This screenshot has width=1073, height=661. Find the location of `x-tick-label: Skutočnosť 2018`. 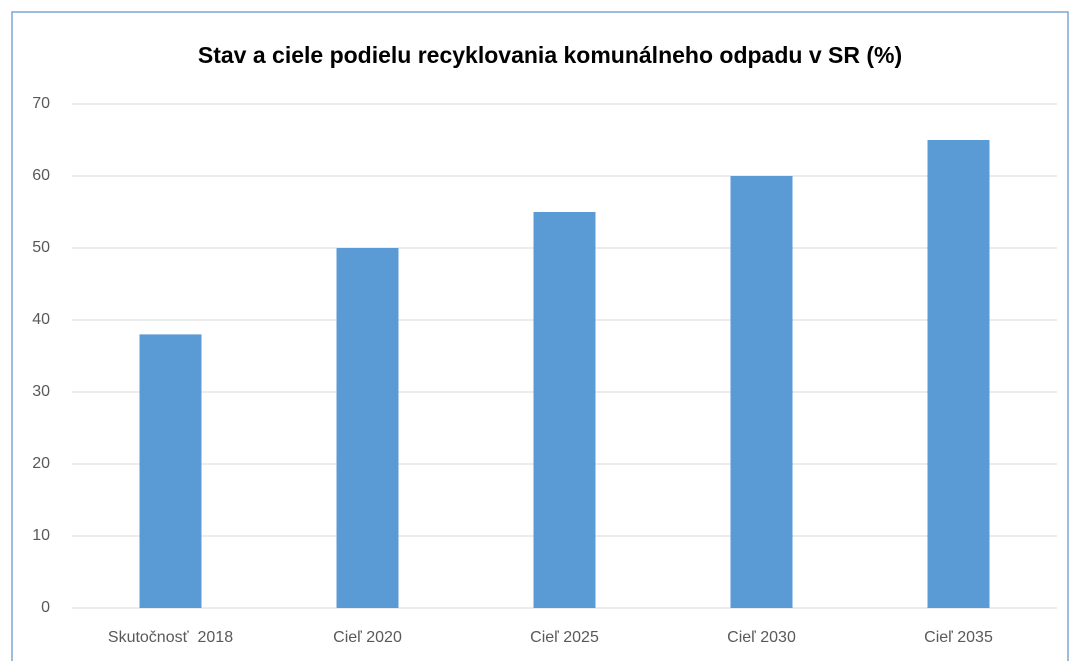

x-tick-label: Skutočnosť 2018 is located at coordinates (170, 637).